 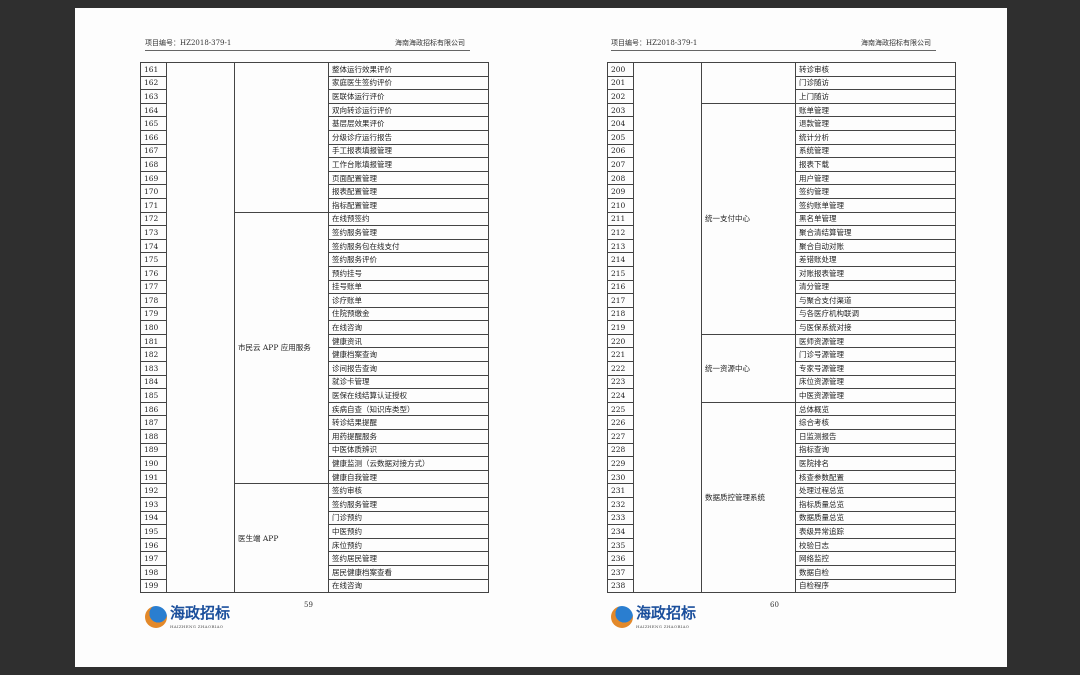 What do you see at coordinates (314, 586) in the screenshot?
I see `table-row: 199 在线咨询` at bounding box center [314, 586].